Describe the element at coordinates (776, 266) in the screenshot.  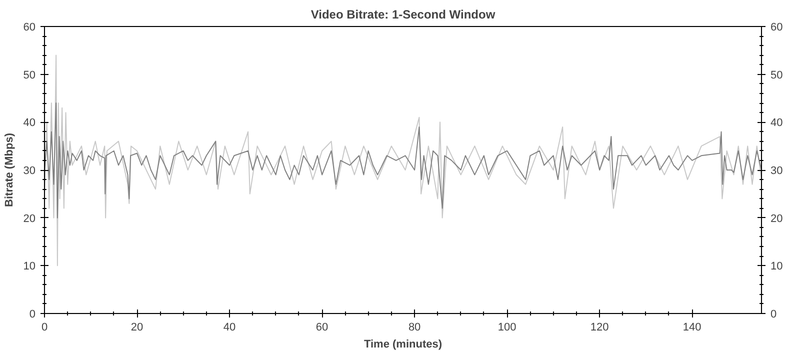
I see `y2-tick-label: 10` at that location.